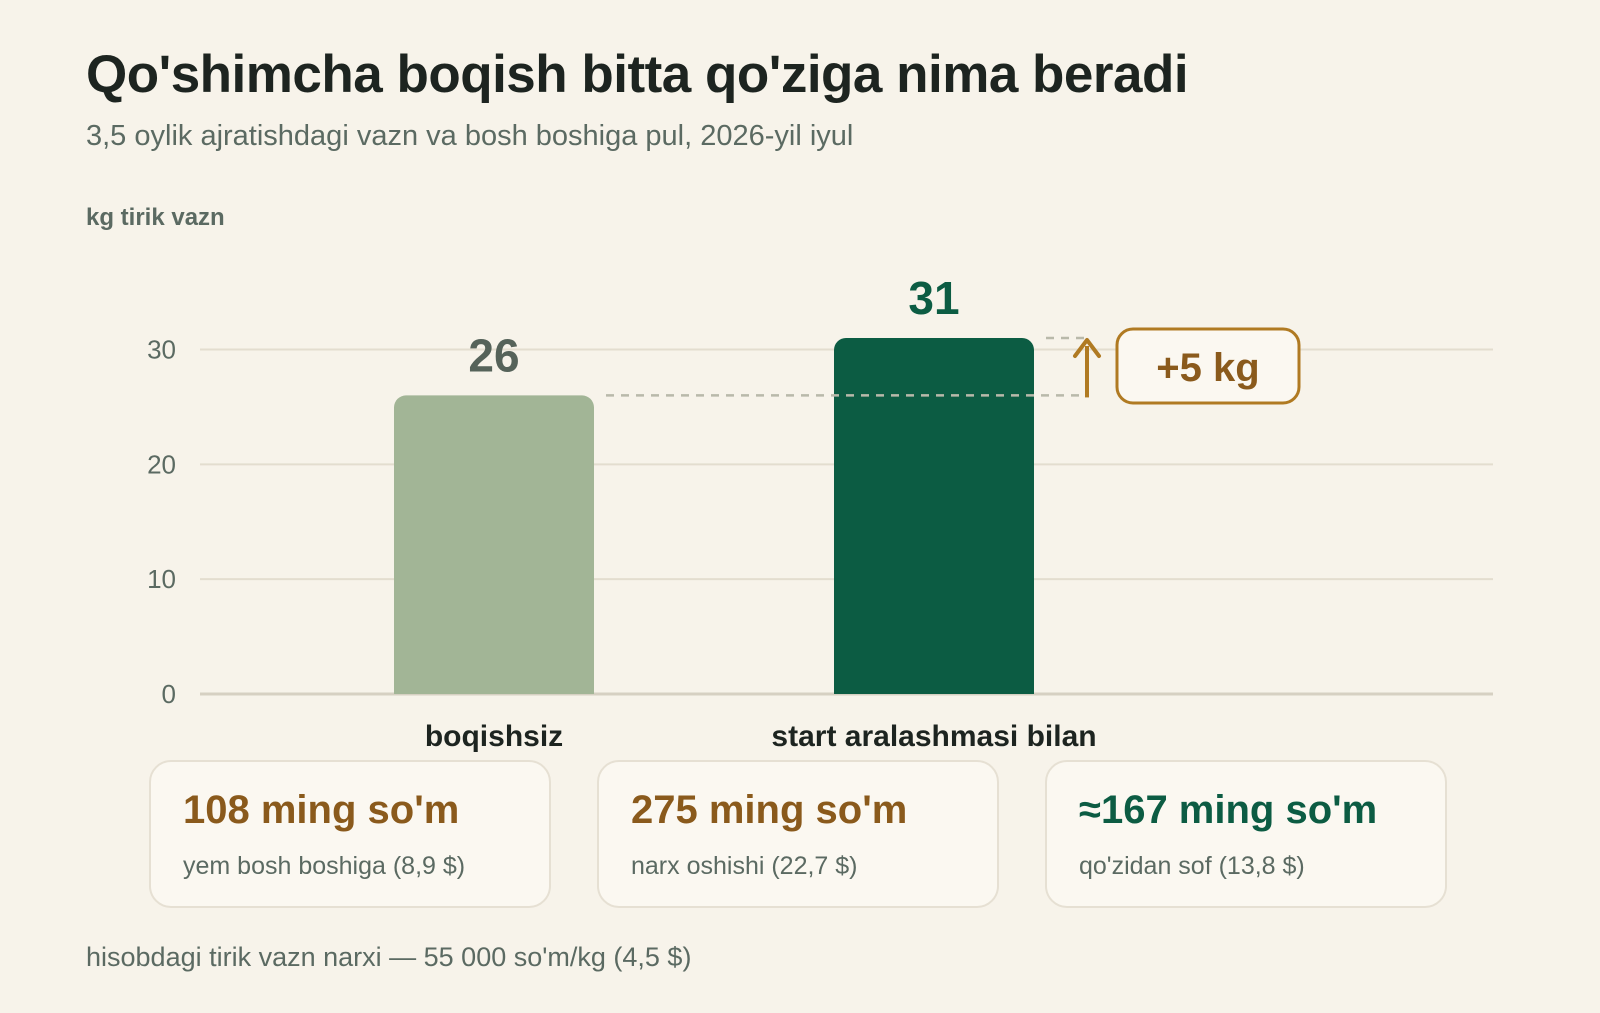 This screenshot has width=1600, height=1013. I want to click on delta-annotation-label: +5 kg, so click(1207, 368).